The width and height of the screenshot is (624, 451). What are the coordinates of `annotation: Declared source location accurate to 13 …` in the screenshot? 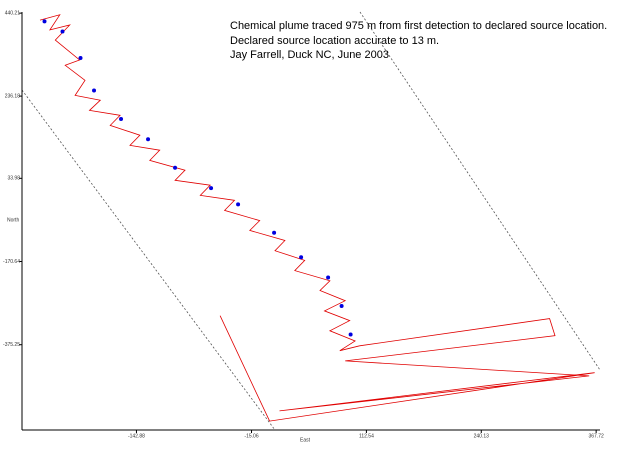 It's located at (334, 41).